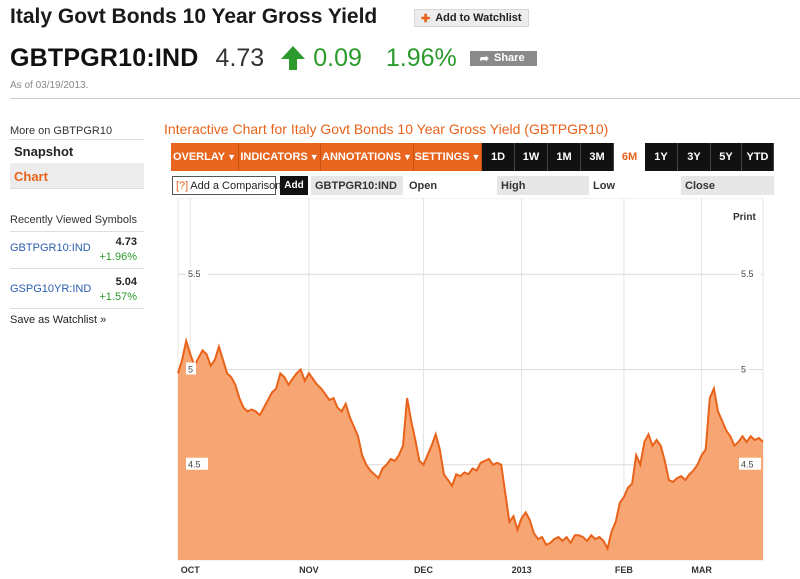  I want to click on overlay-menu: OVERLAY ▼, so click(205, 157).